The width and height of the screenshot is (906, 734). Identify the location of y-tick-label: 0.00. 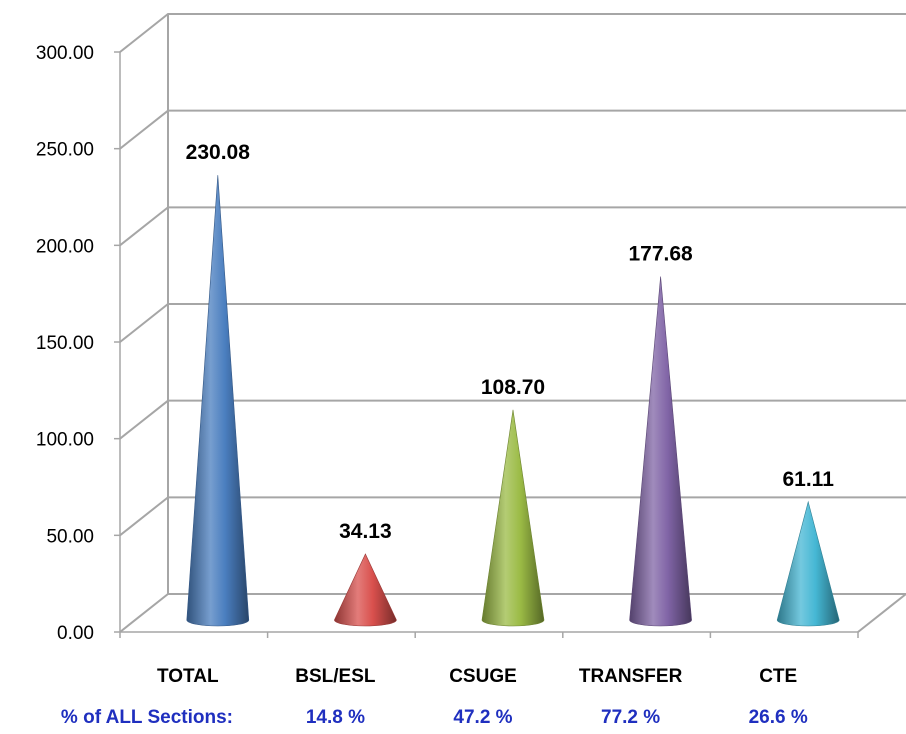
(75, 633).